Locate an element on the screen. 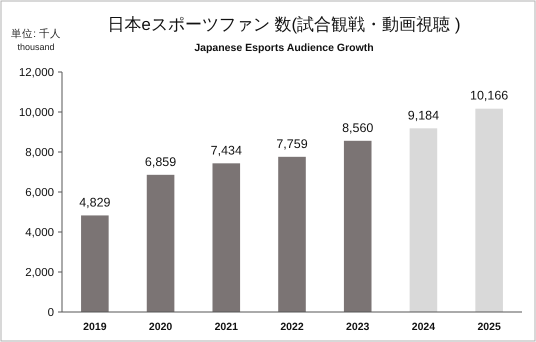 The image size is (536, 342). data-label: 8,560 is located at coordinates (358, 127).